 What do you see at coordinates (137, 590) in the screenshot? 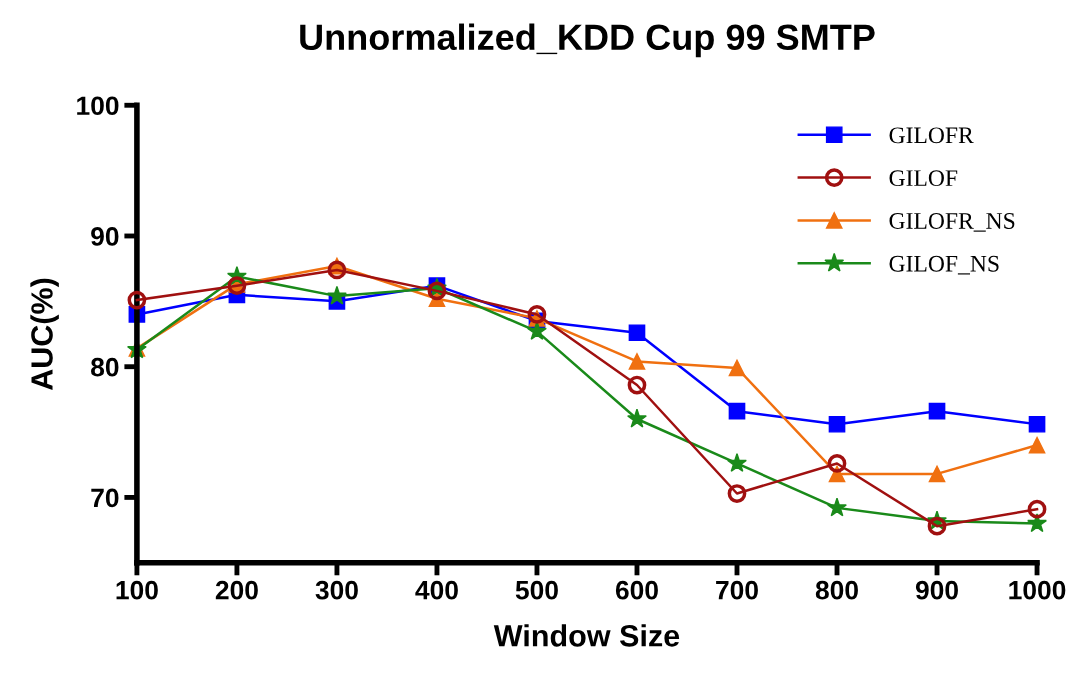
I see `x-tick-label: 100` at bounding box center [137, 590].